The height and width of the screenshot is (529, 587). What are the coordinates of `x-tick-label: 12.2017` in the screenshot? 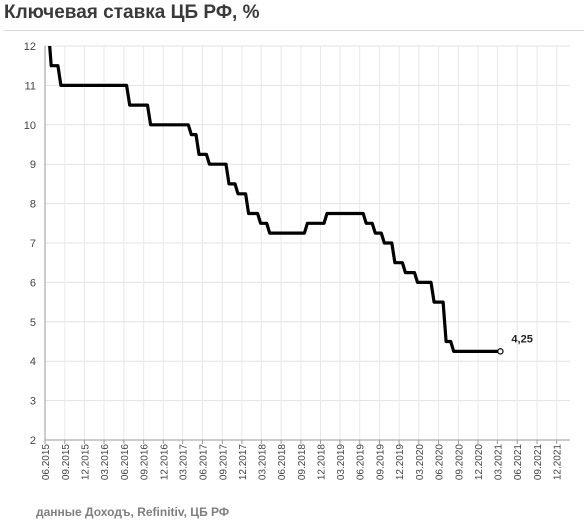 It's located at (243, 462).